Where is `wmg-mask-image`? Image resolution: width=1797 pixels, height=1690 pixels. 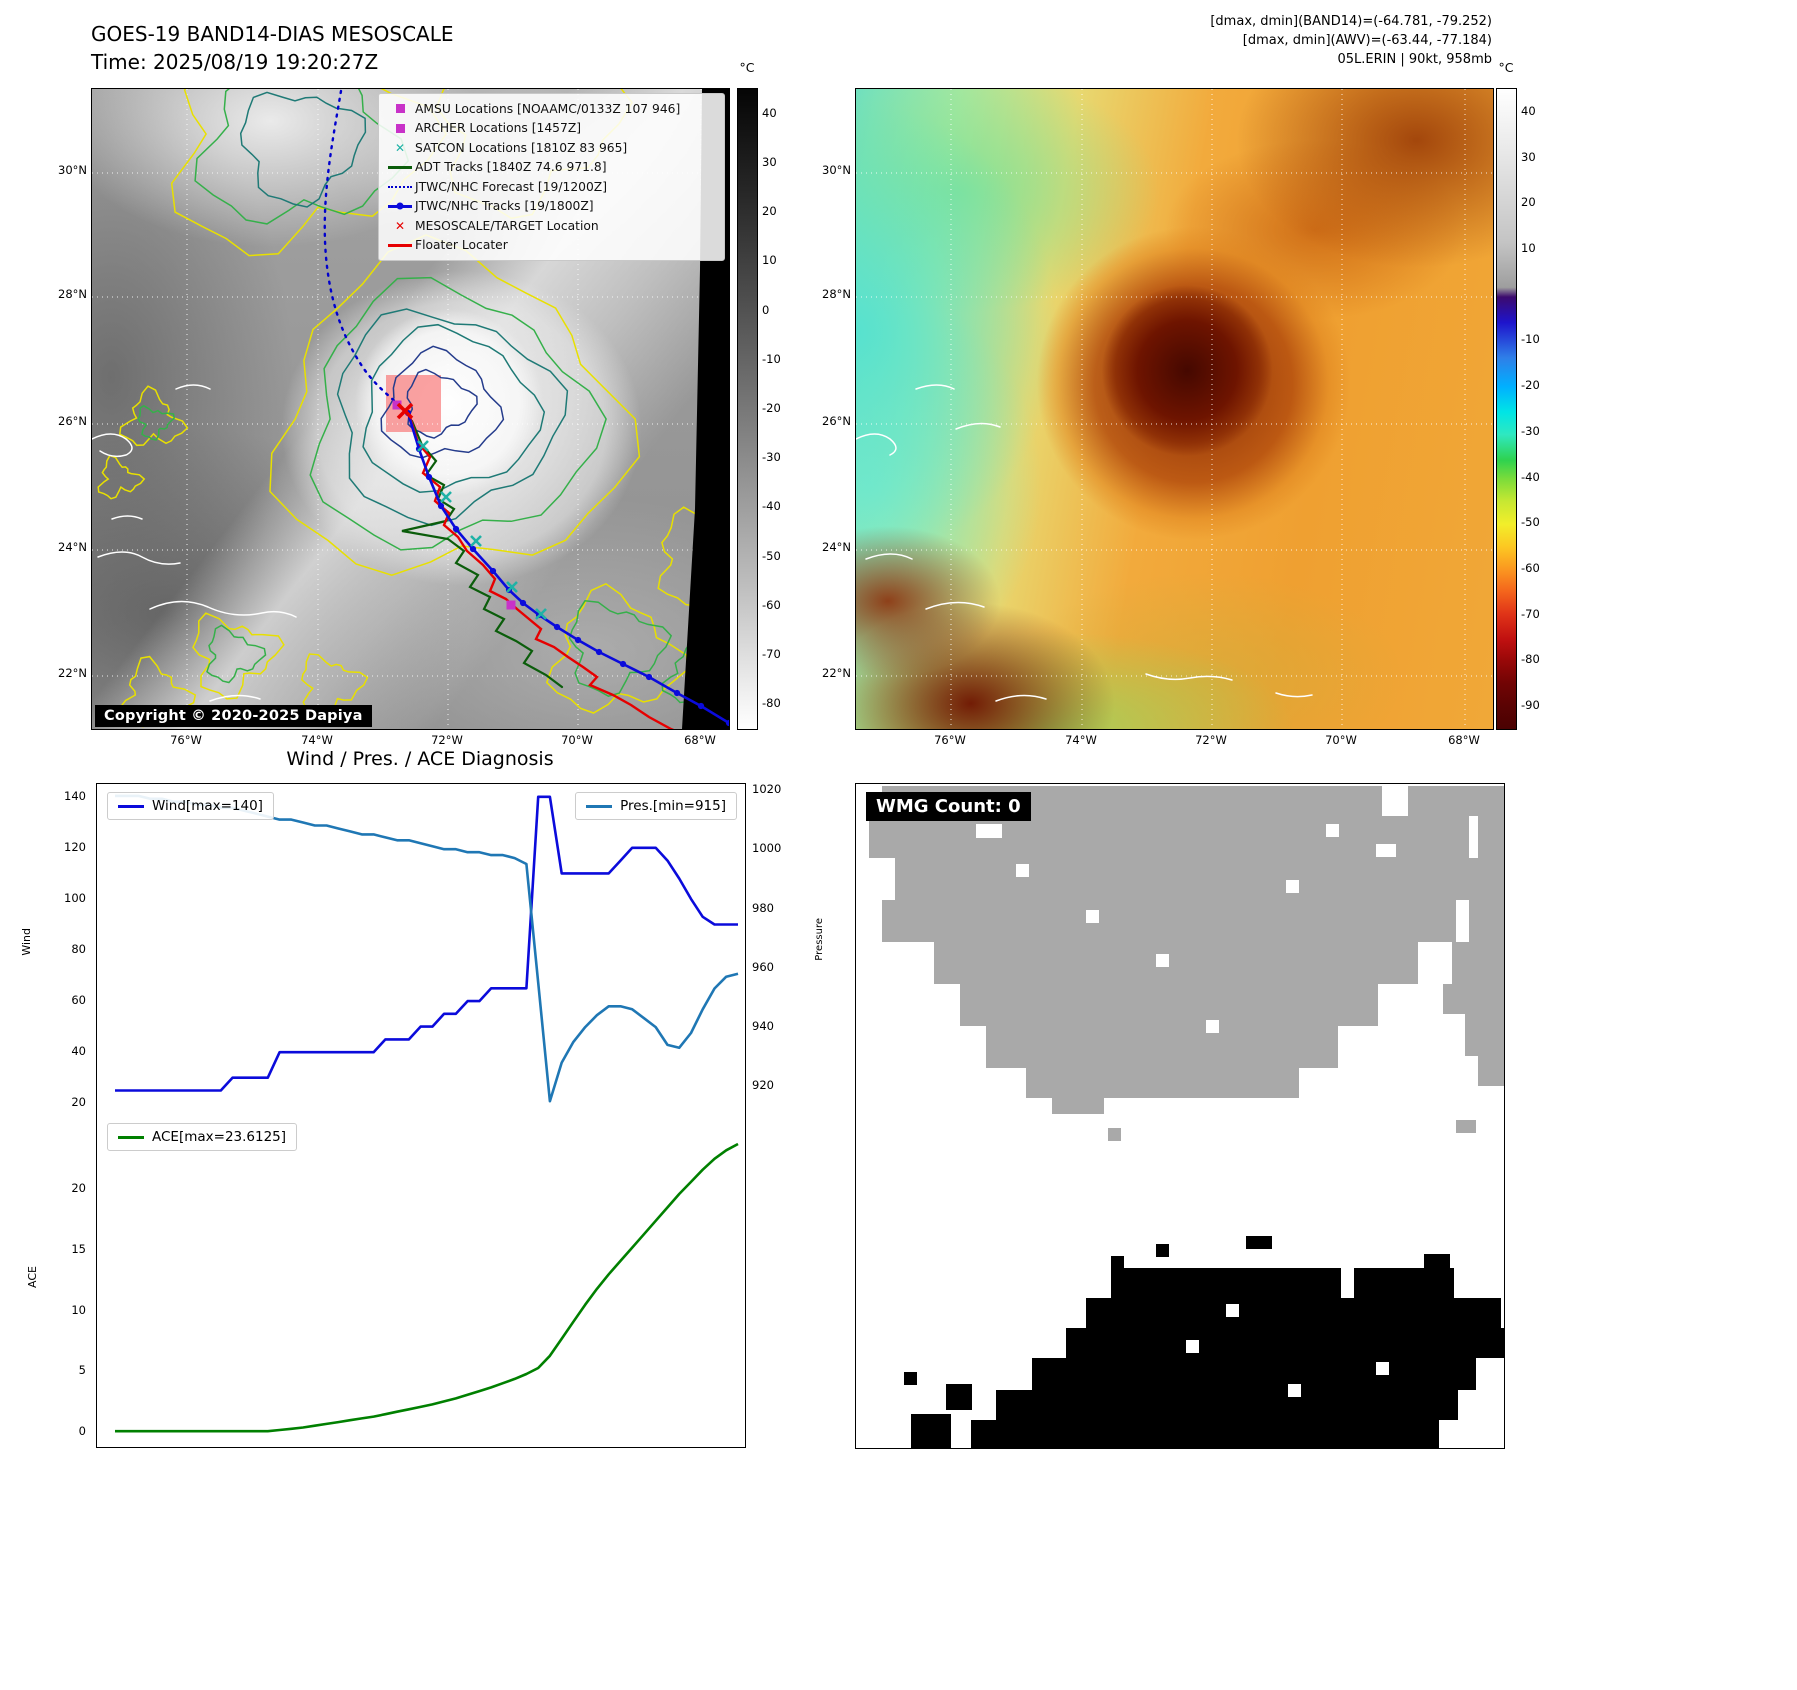
wmg-mask-image is located at coordinates (1186, 1117).